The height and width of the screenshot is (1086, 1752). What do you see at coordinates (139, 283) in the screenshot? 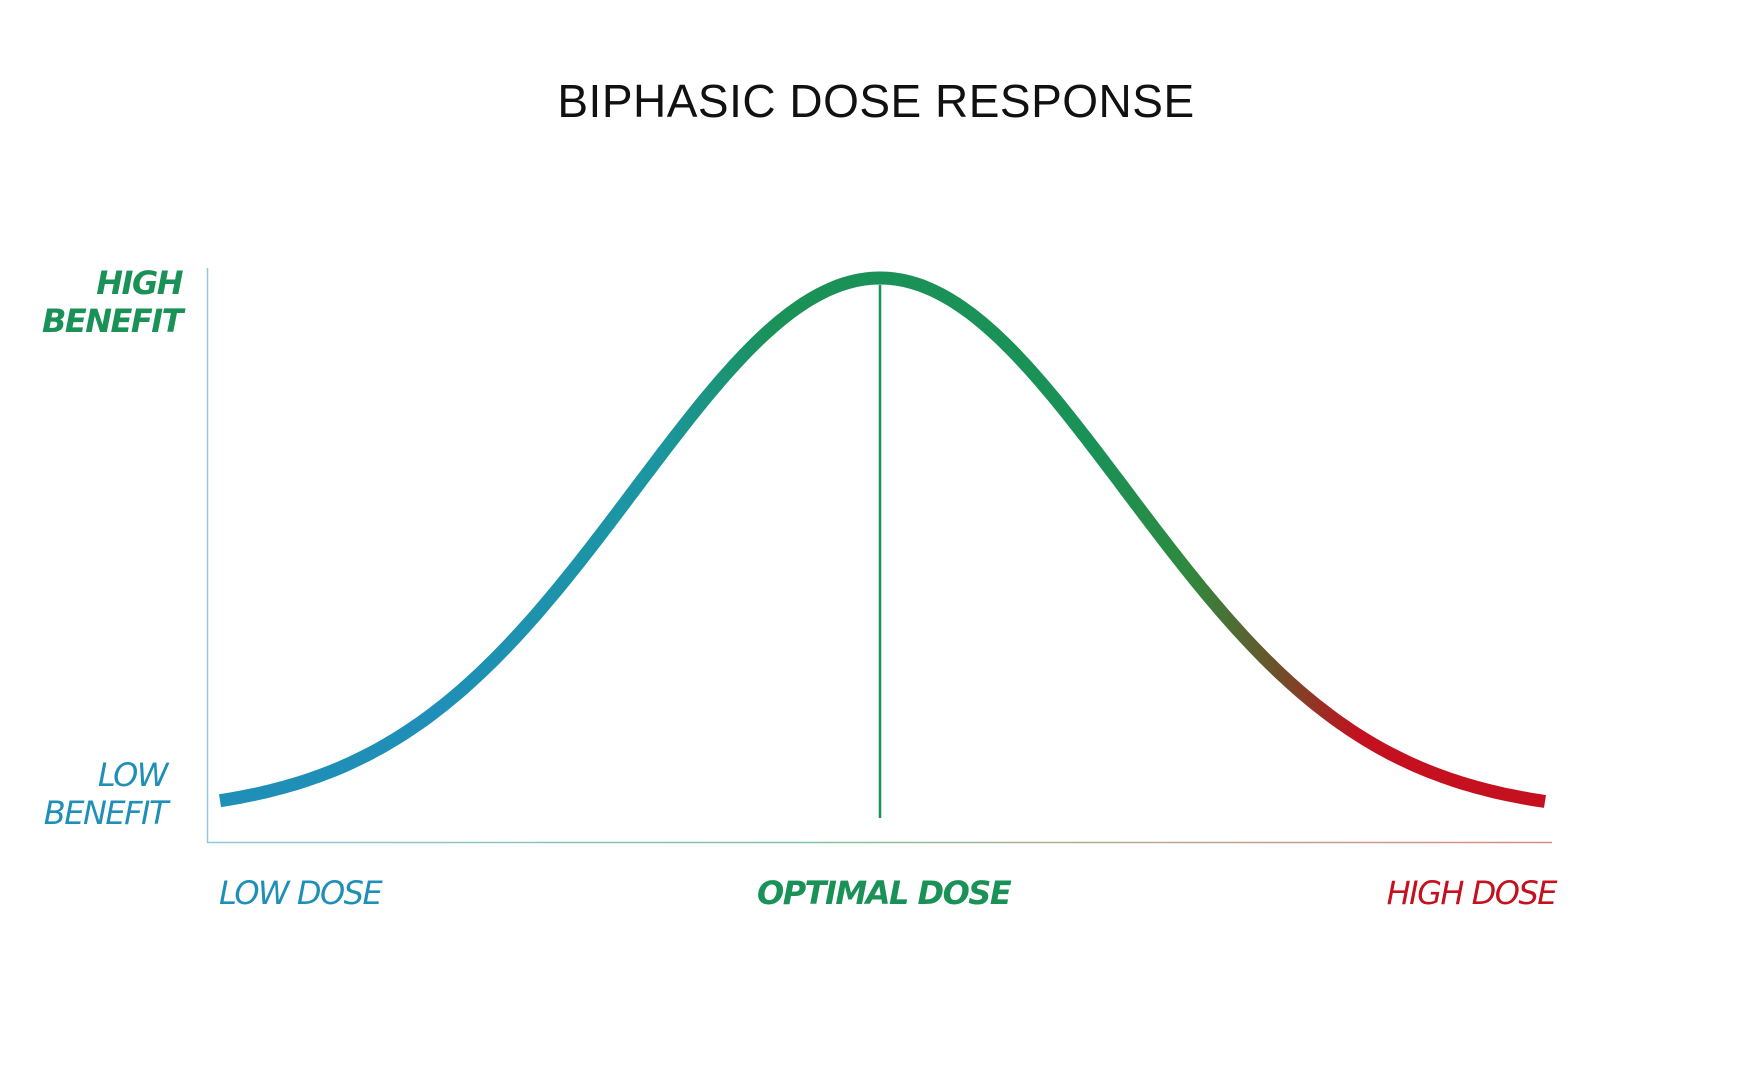
I see `y-high-line1: HIGH` at bounding box center [139, 283].